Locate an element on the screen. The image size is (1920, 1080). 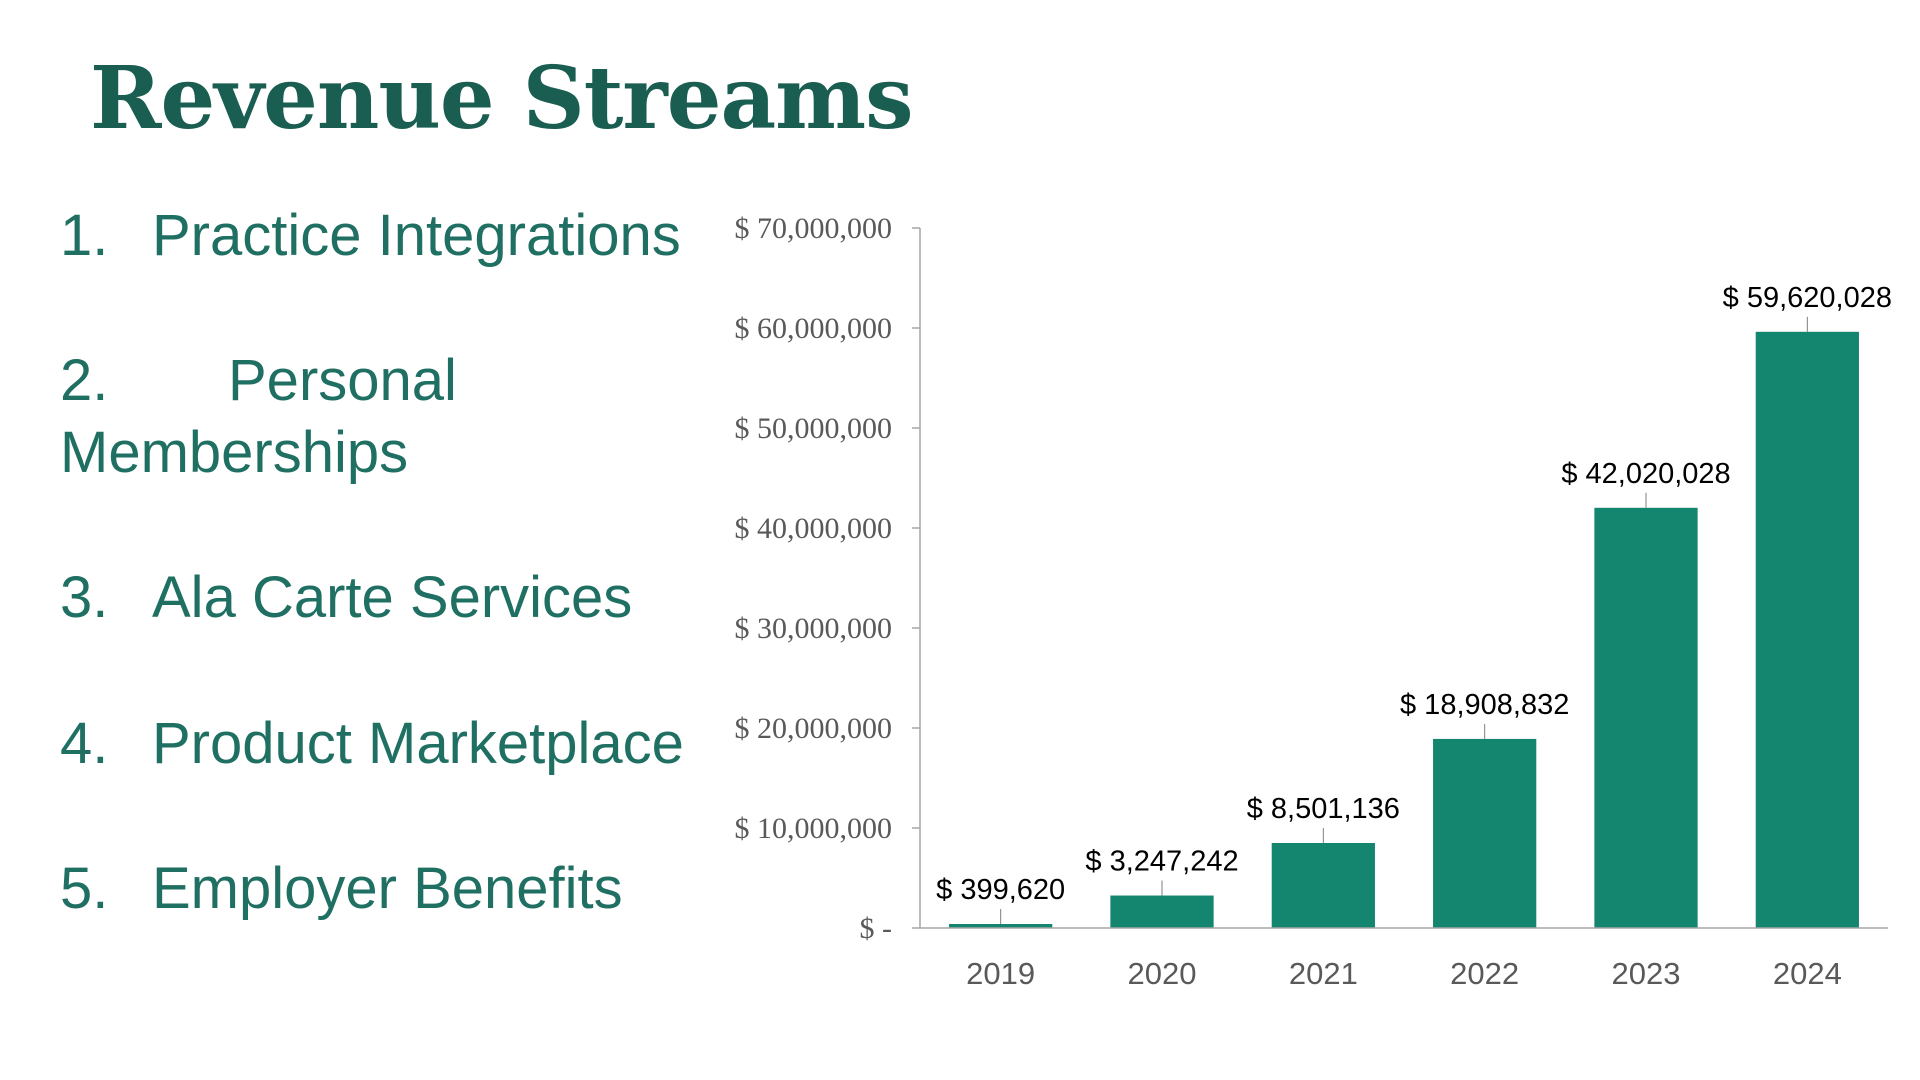
bar-2022 is located at coordinates (1485, 833).